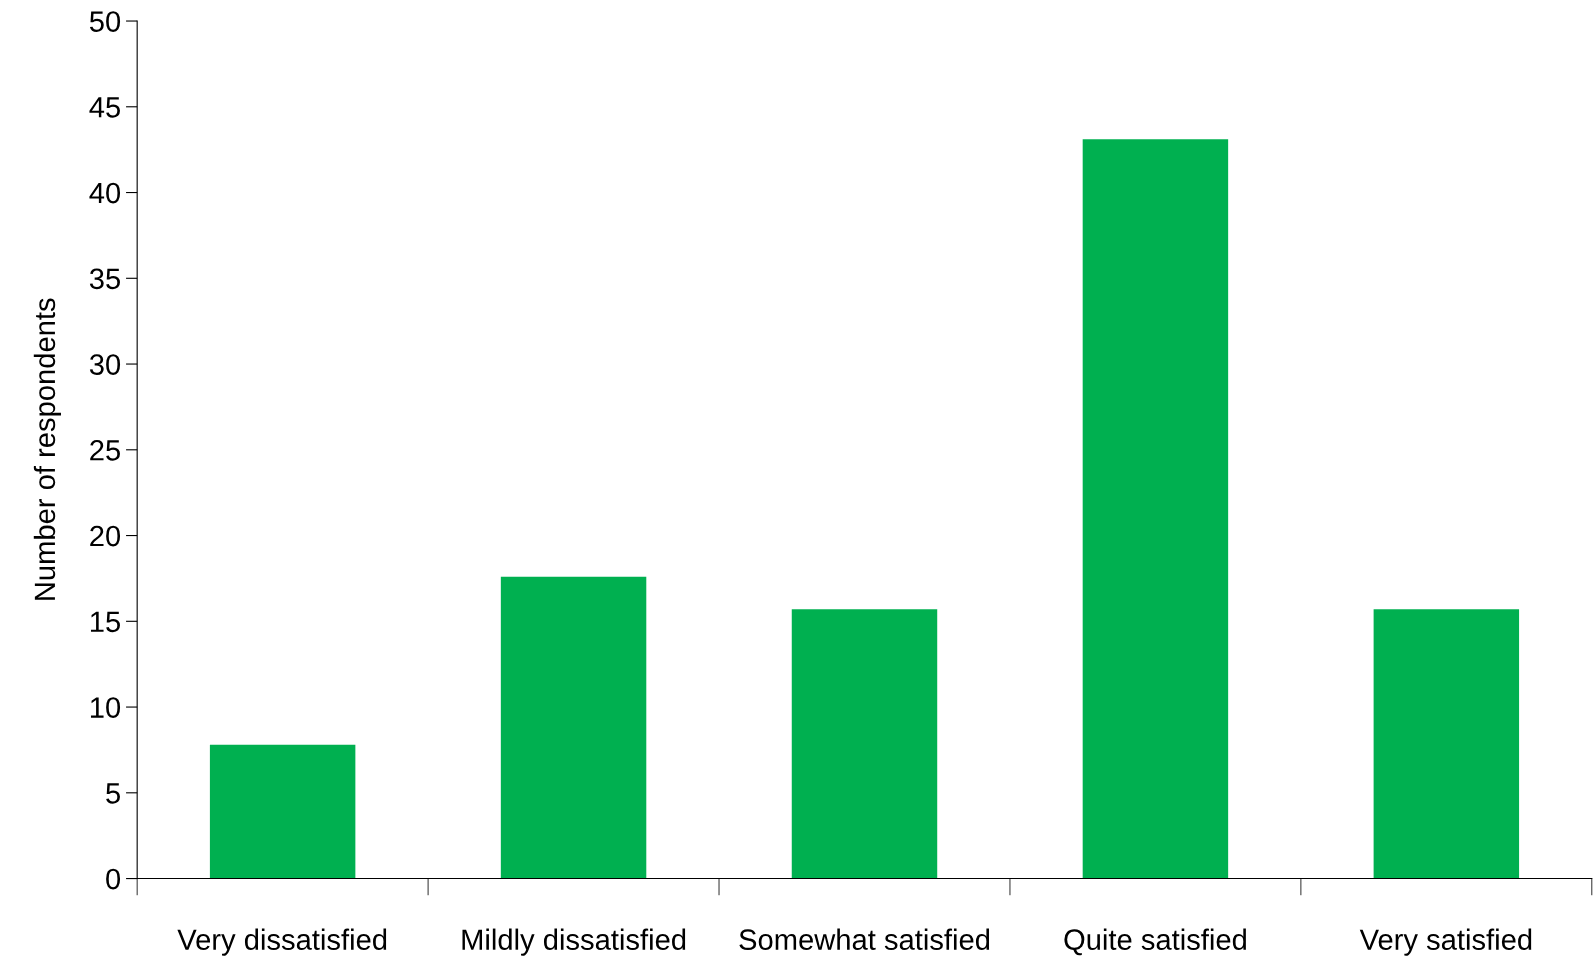  Describe the element at coordinates (1445, 942) in the screenshot. I see `x-tick-label: Very satisfied` at that location.